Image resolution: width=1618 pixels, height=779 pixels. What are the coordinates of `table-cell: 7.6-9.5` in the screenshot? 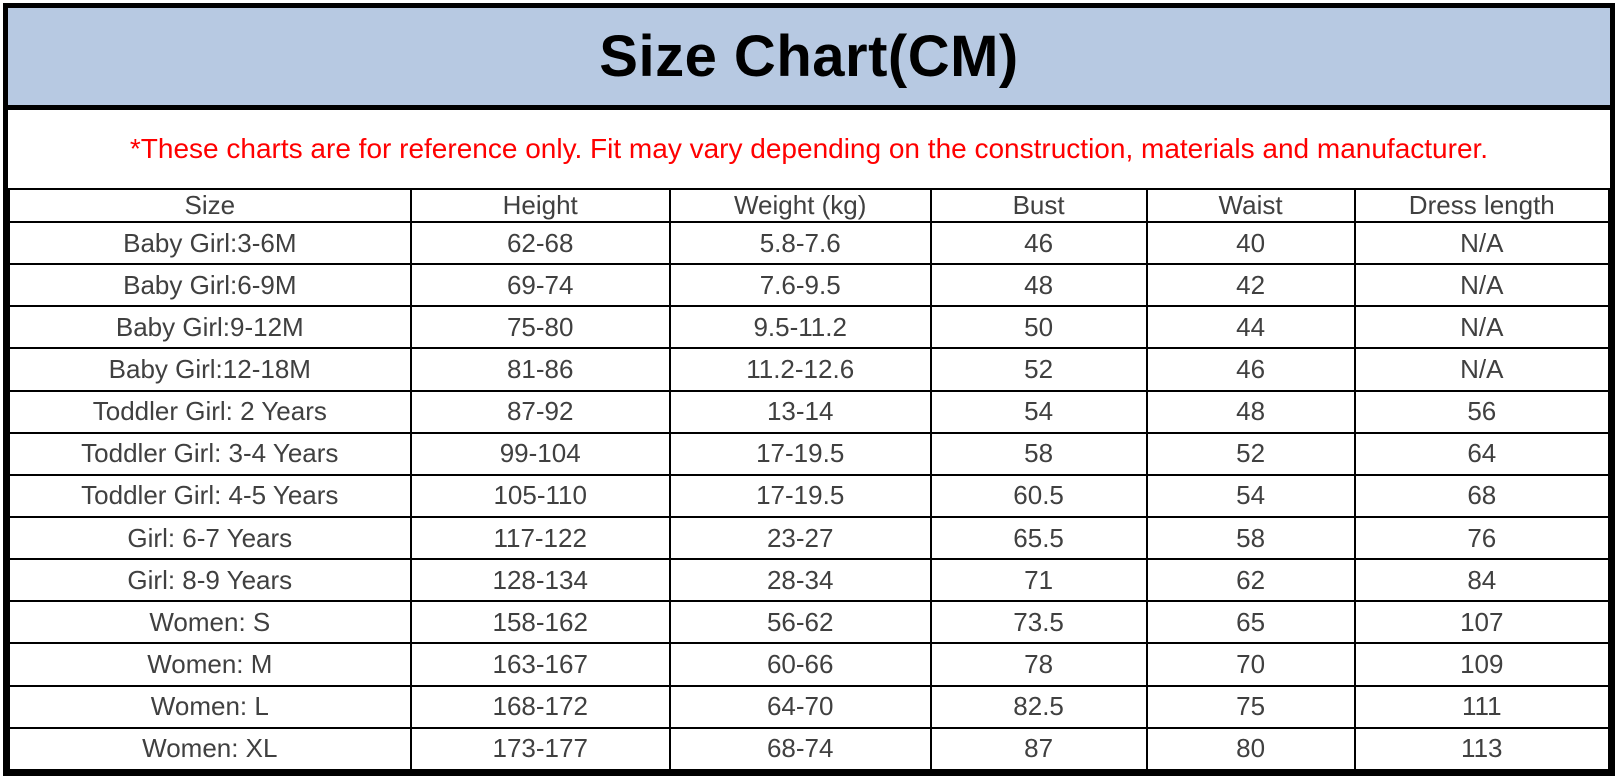 It's located at (800, 285).